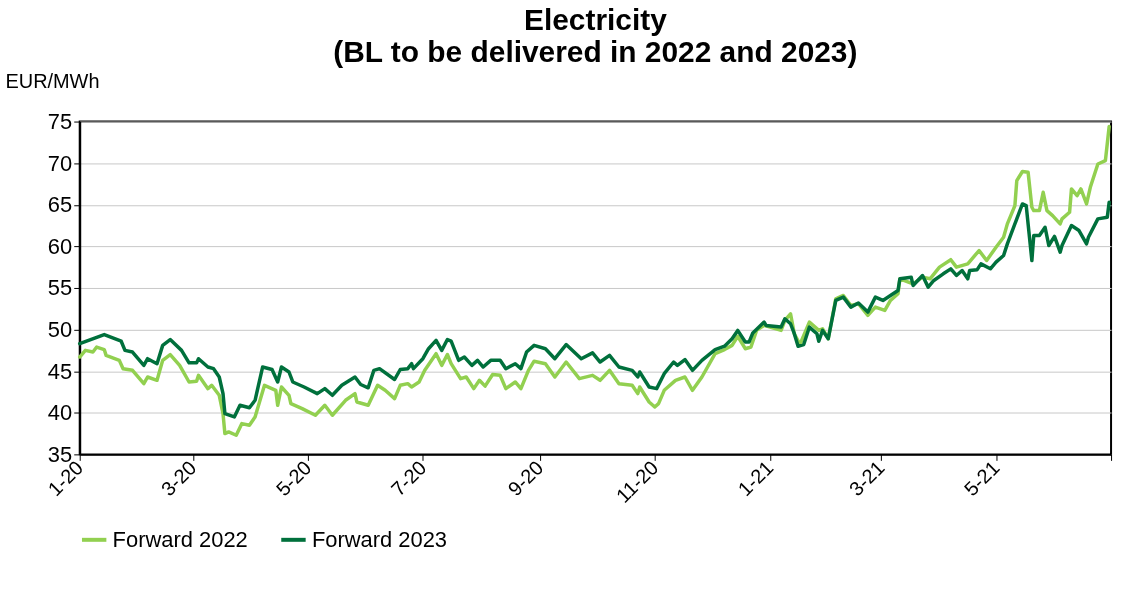  I want to click on y-tick-label: 50, so click(60, 330).